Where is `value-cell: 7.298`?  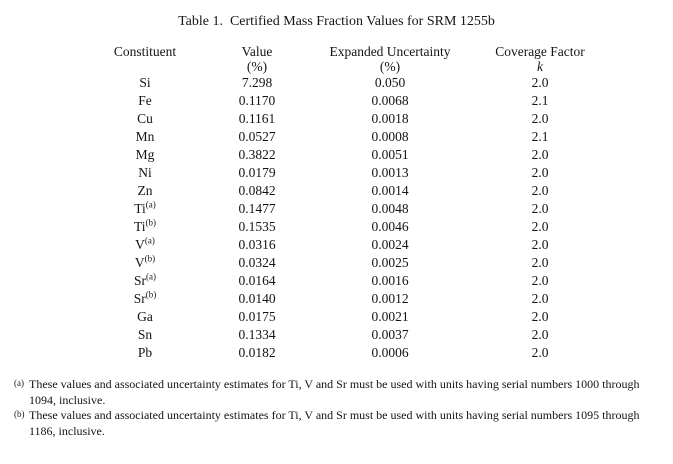 value-cell: 7.298 is located at coordinates (257, 82).